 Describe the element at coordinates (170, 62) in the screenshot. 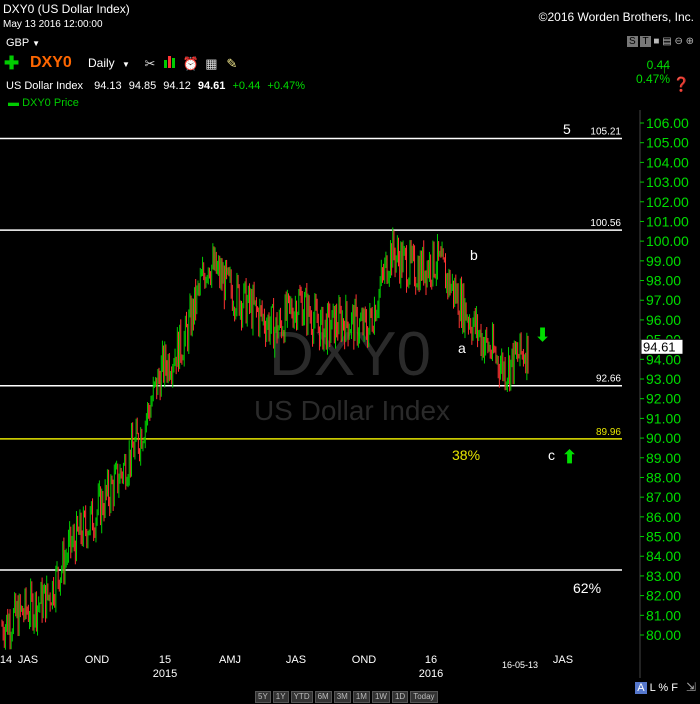

I see `bar-chart-icon` at that location.